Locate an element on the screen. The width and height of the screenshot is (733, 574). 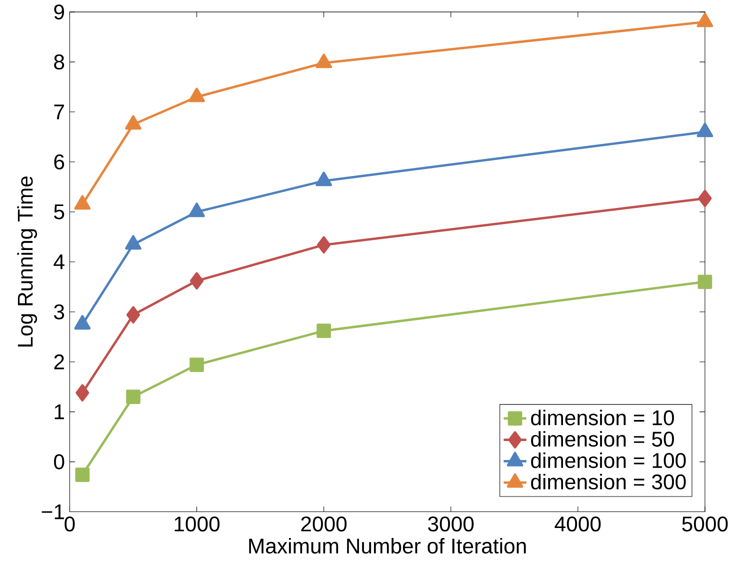
x-axis-title: Maximum Number of Iteration is located at coordinates (387, 546).